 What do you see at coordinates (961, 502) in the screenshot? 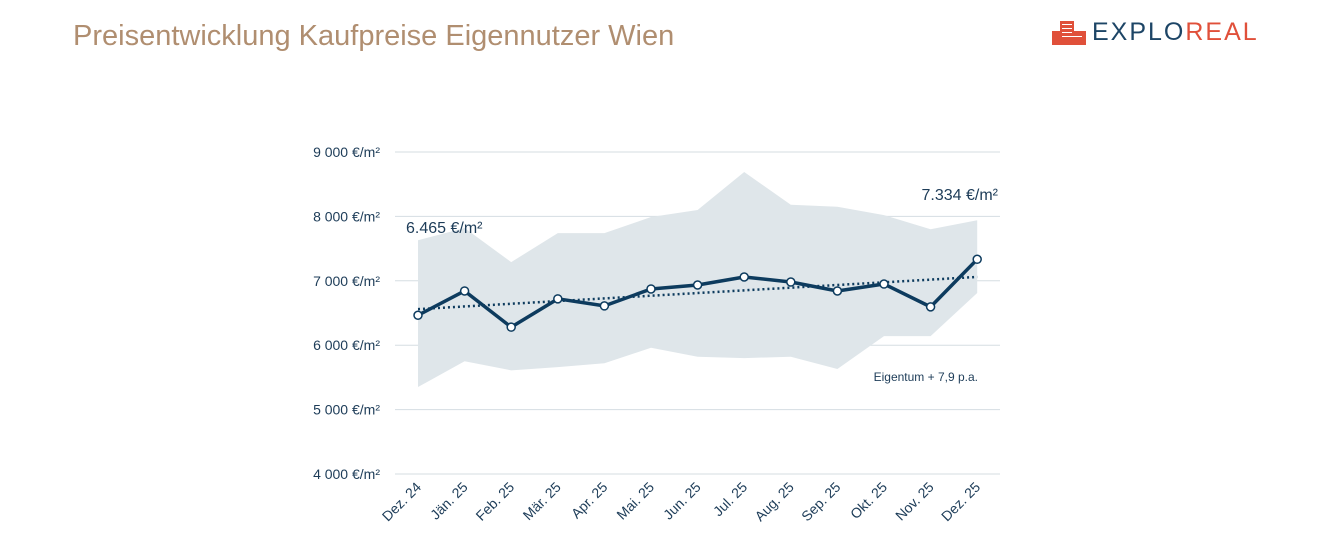
I see `x-tick-label: Dez. 25` at bounding box center [961, 502].